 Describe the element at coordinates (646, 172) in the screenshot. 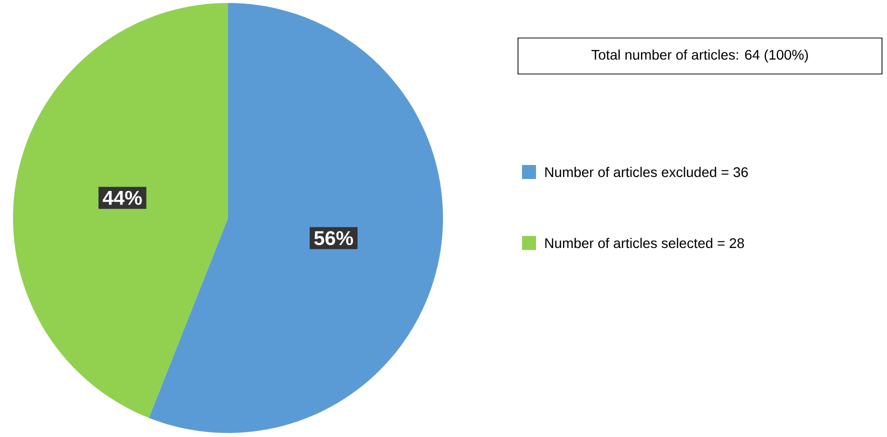

I see `legend-label: Number of articles excluded = 36` at that location.